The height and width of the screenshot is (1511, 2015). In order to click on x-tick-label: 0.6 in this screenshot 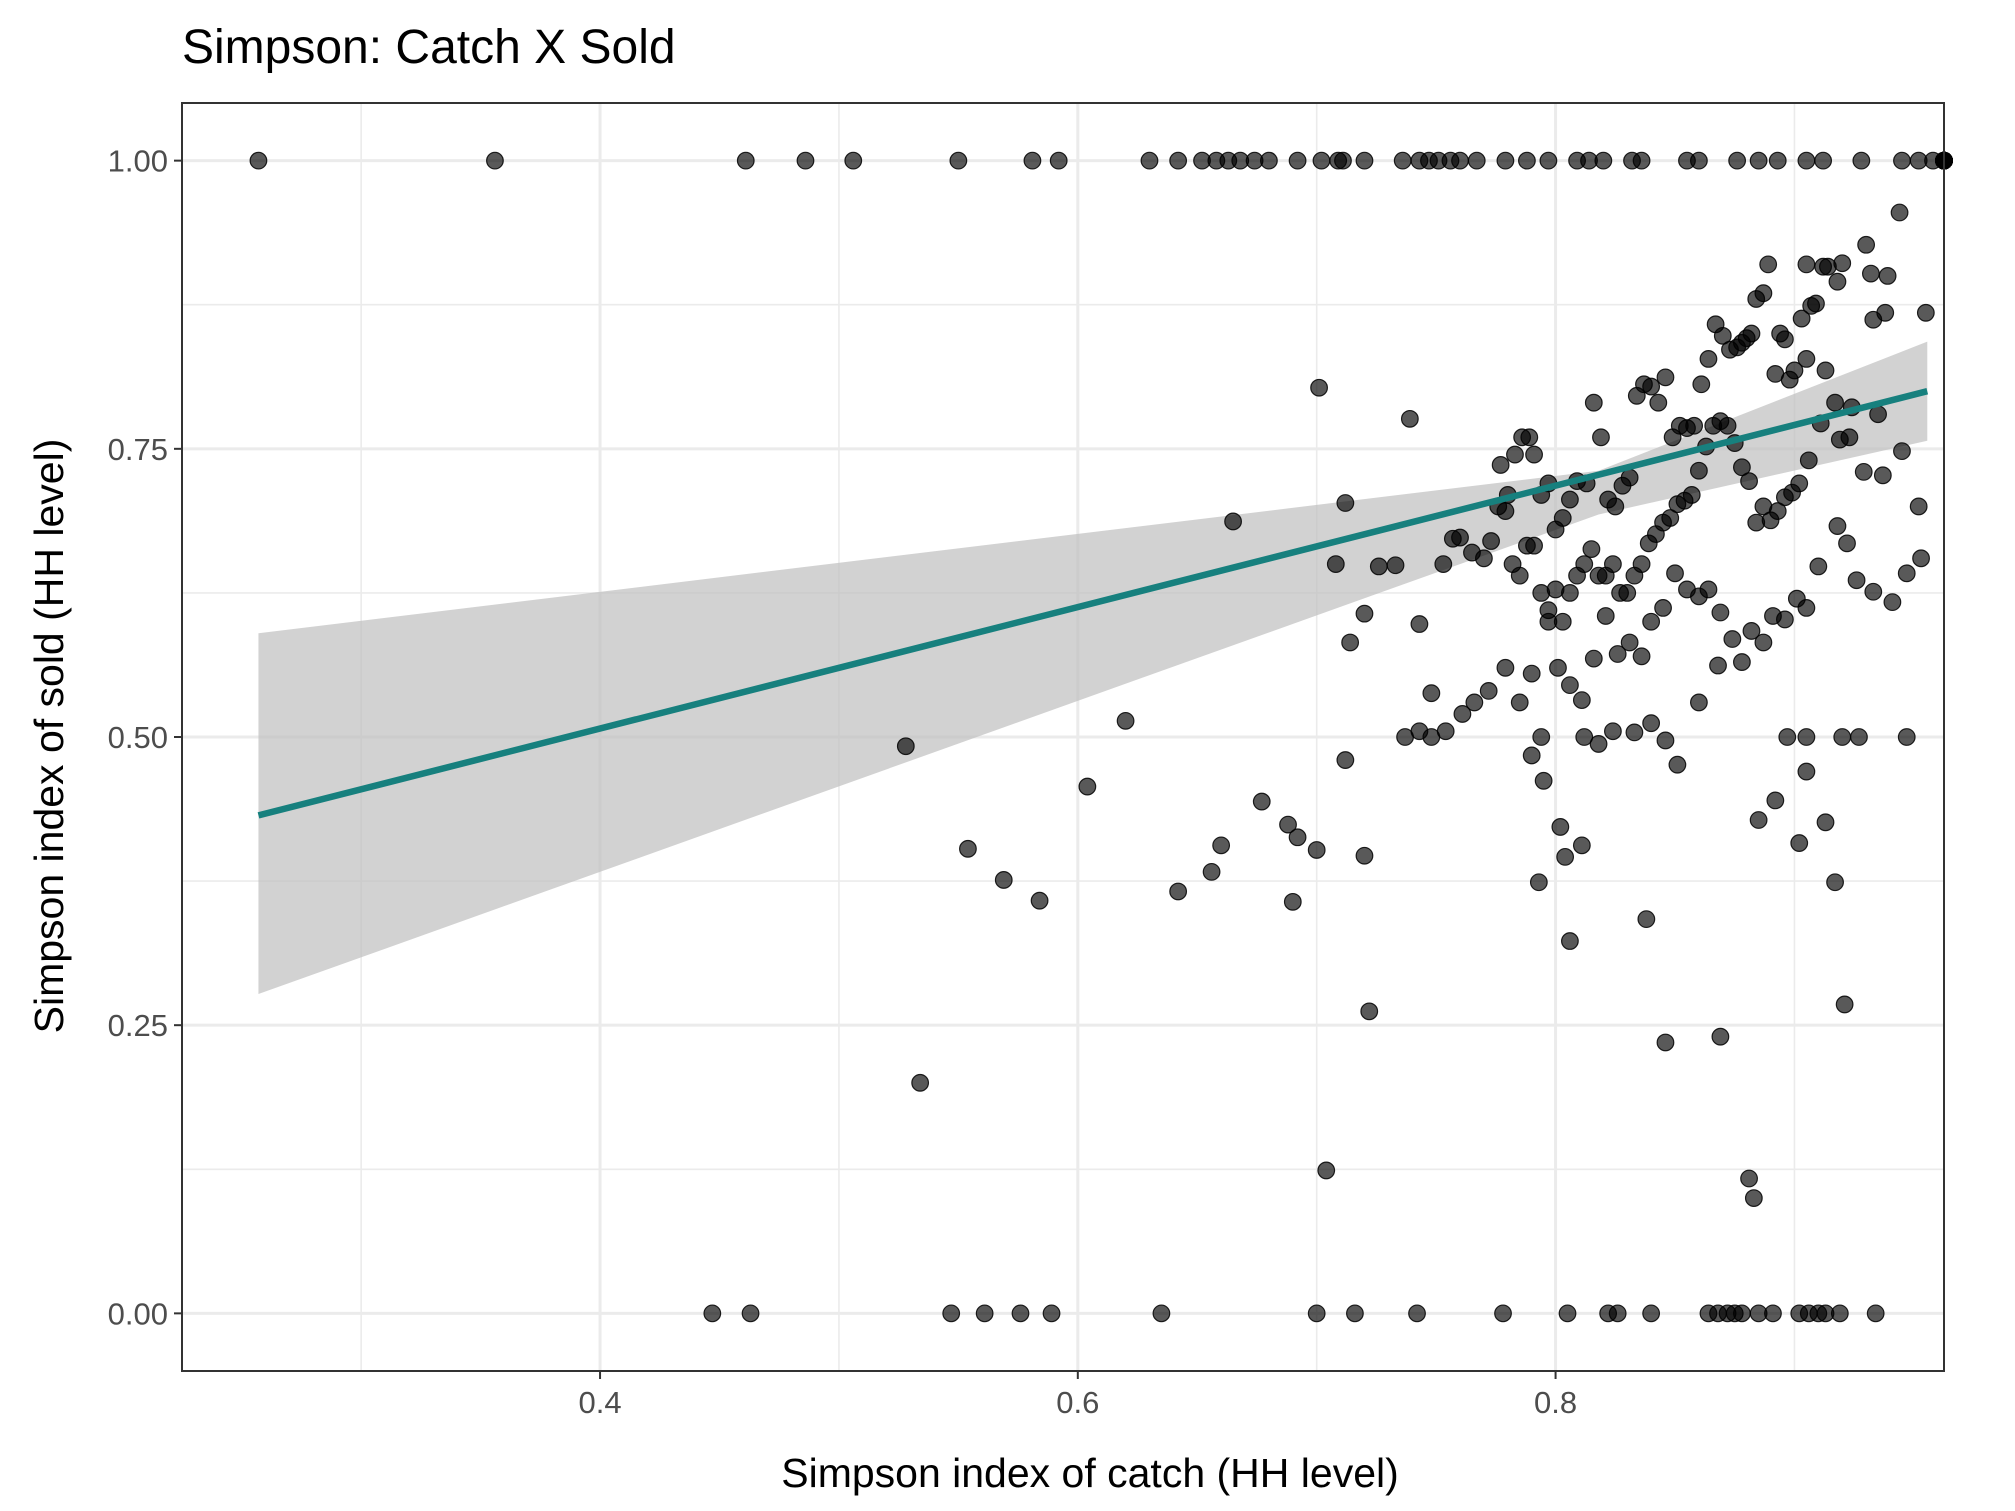, I will do `click(1077, 1402)`.